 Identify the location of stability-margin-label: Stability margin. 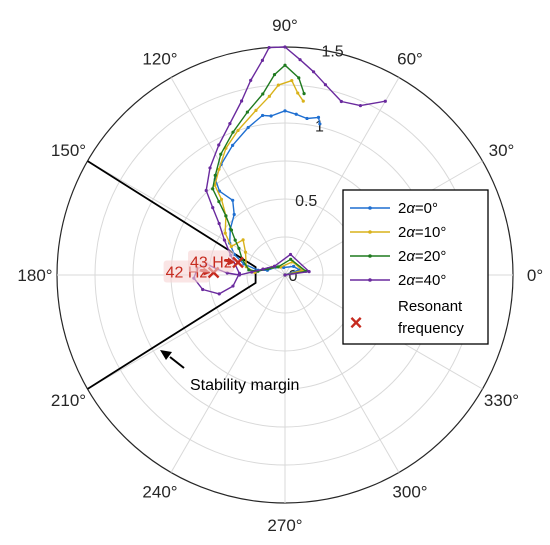
(244, 385).